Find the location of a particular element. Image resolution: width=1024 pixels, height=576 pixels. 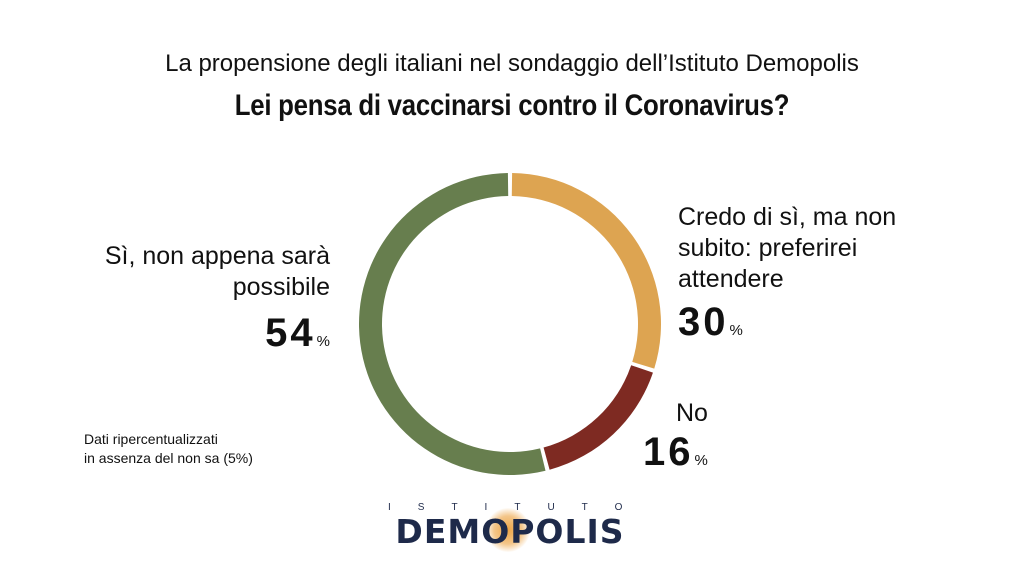

label-credo-line1: Credo di sì, ma non is located at coordinates (787, 217).